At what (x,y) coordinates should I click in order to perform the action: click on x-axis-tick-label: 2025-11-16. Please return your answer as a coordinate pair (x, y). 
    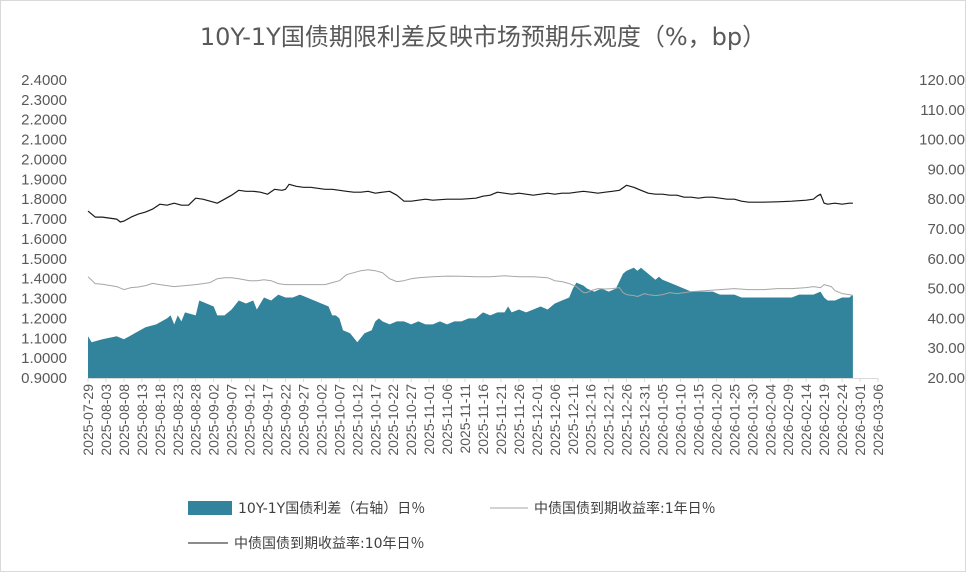
    Looking at the image, I should click on (483, 419).